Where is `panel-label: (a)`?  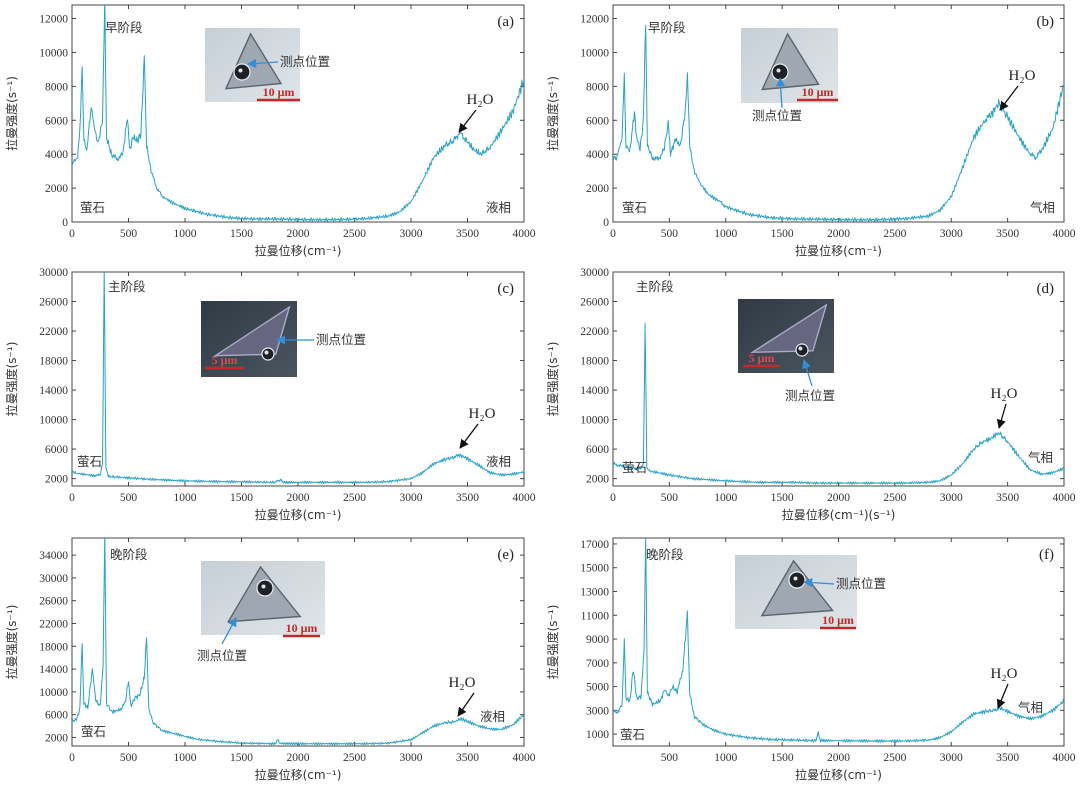
panel-label: (a) is located at coordinates (505, 22).